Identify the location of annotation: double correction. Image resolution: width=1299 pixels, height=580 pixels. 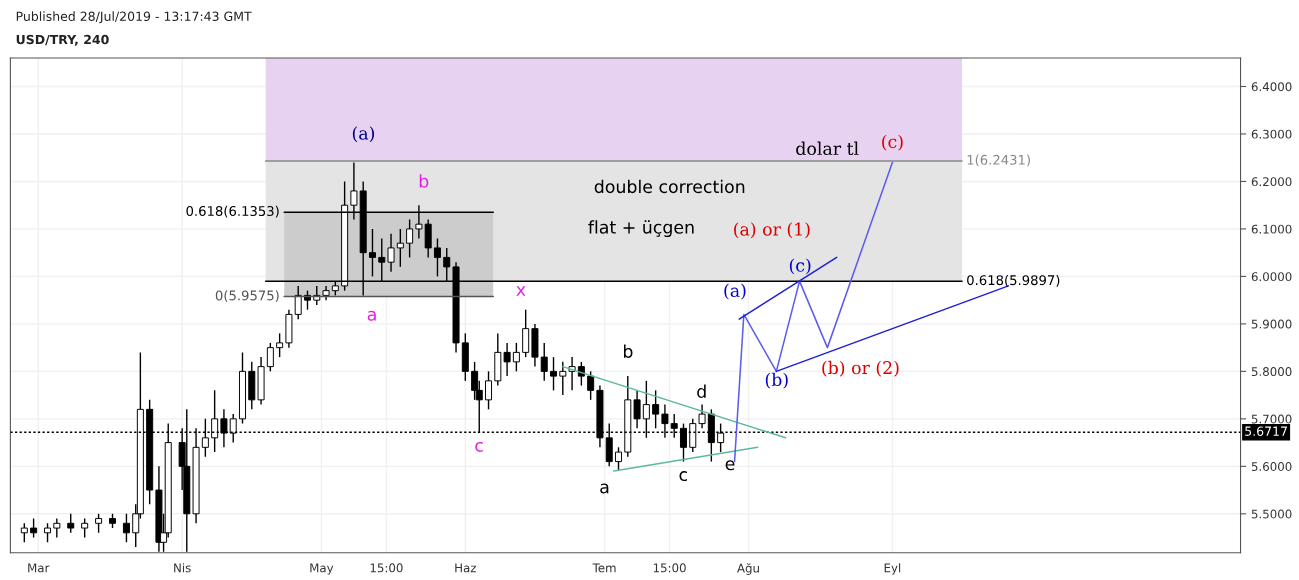
(669, 186).